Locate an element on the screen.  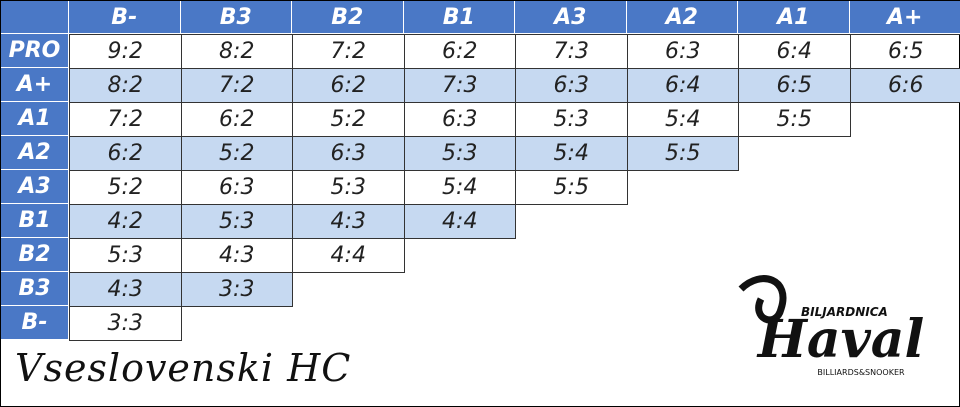
column-header: A2 is located at coordinates (682, 17).